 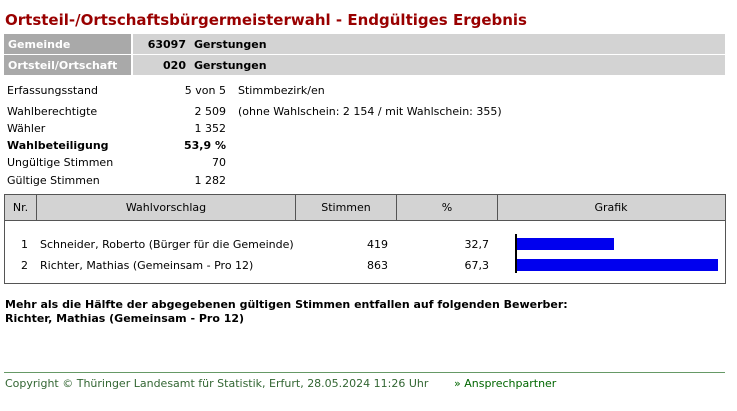 What do you see at coordinates (377, 265) in the screenshot?
I see `row-votes: 863` at bounding box center [377, 265].